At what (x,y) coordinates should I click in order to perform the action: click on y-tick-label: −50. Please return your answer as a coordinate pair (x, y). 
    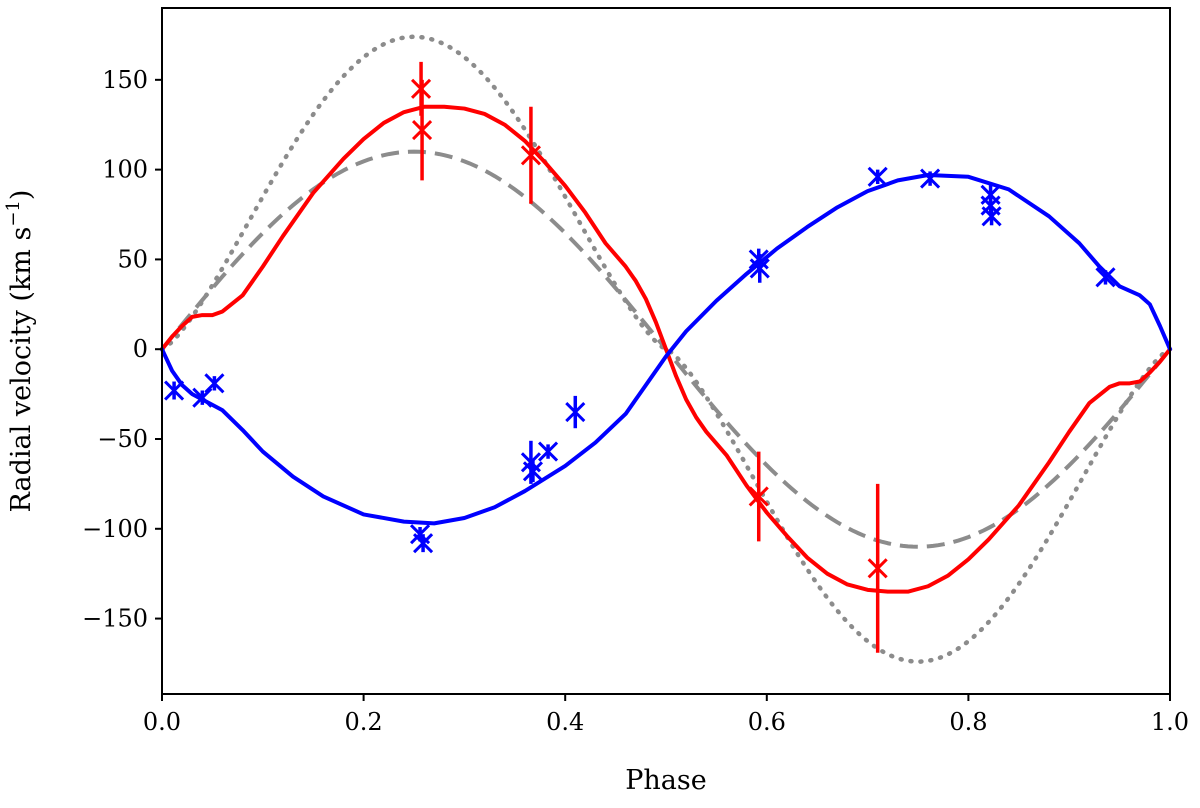
    Looking at the image, I should click on (122, 439).